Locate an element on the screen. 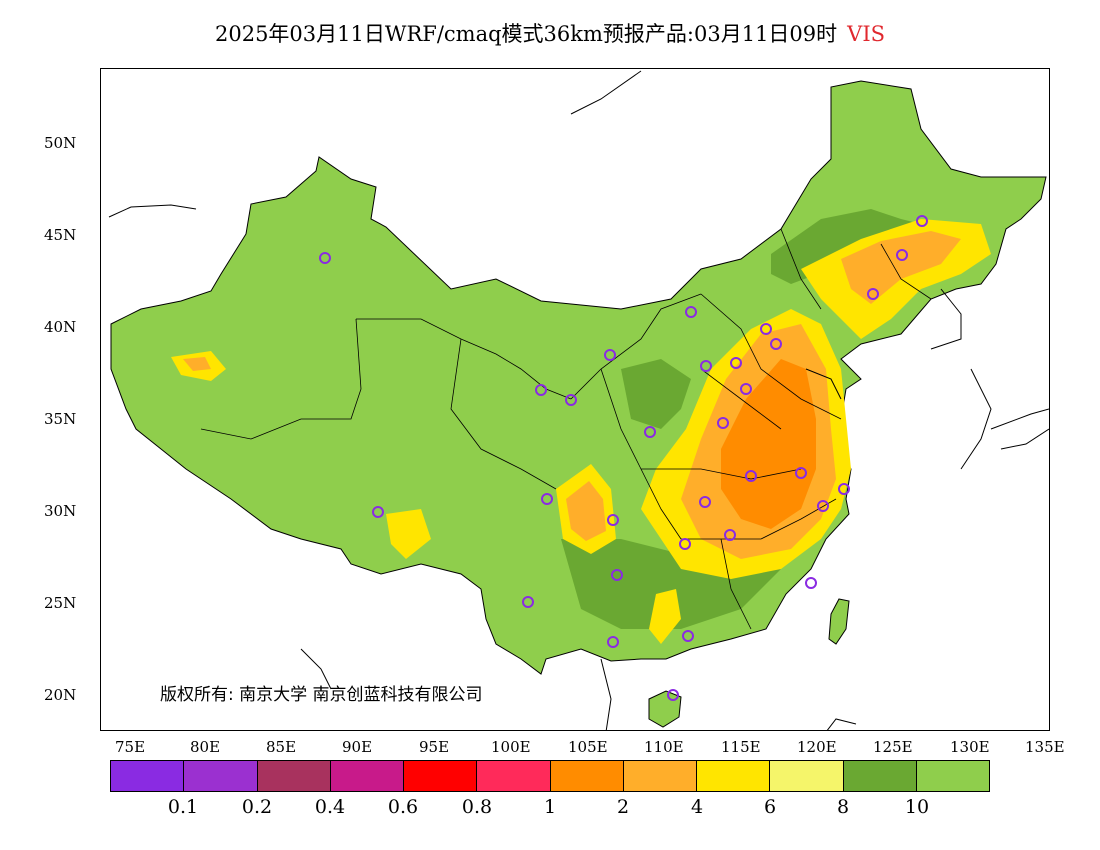  low-vis-zone-yellow-tibet is located at coordinates (408, 534).